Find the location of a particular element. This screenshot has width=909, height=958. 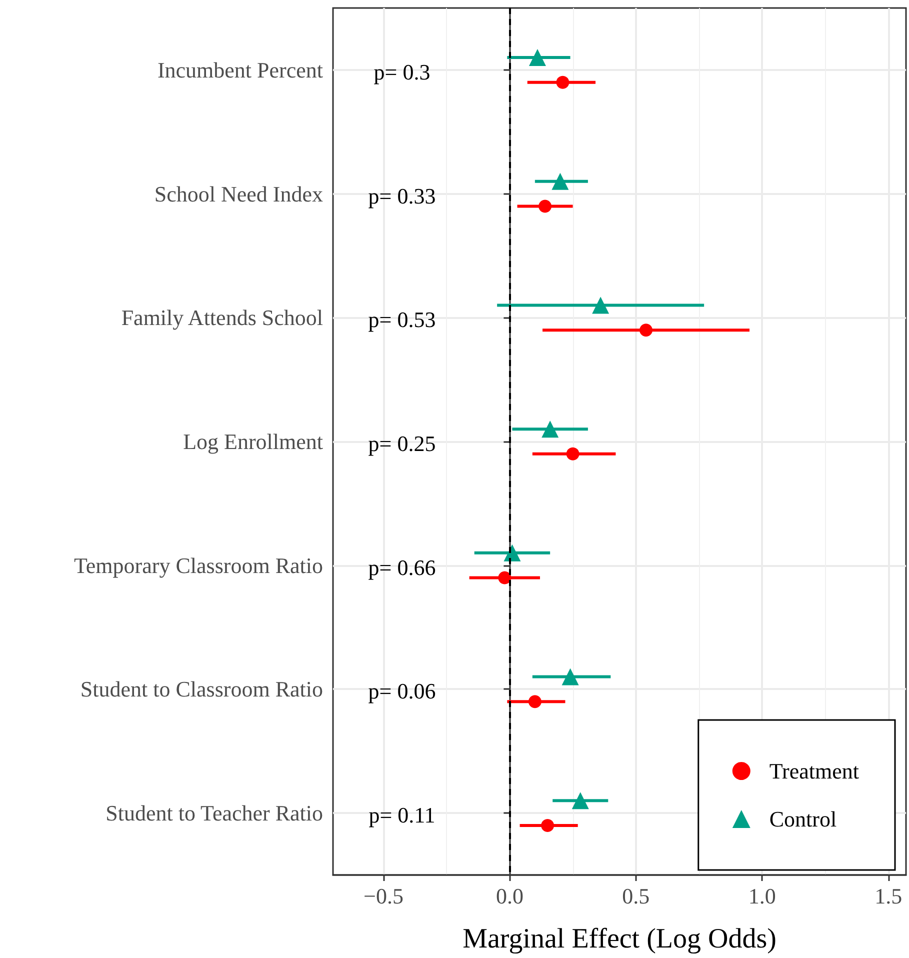

y-tick-label: Student to Teacher Ratio is located at coordinates (214, 813).